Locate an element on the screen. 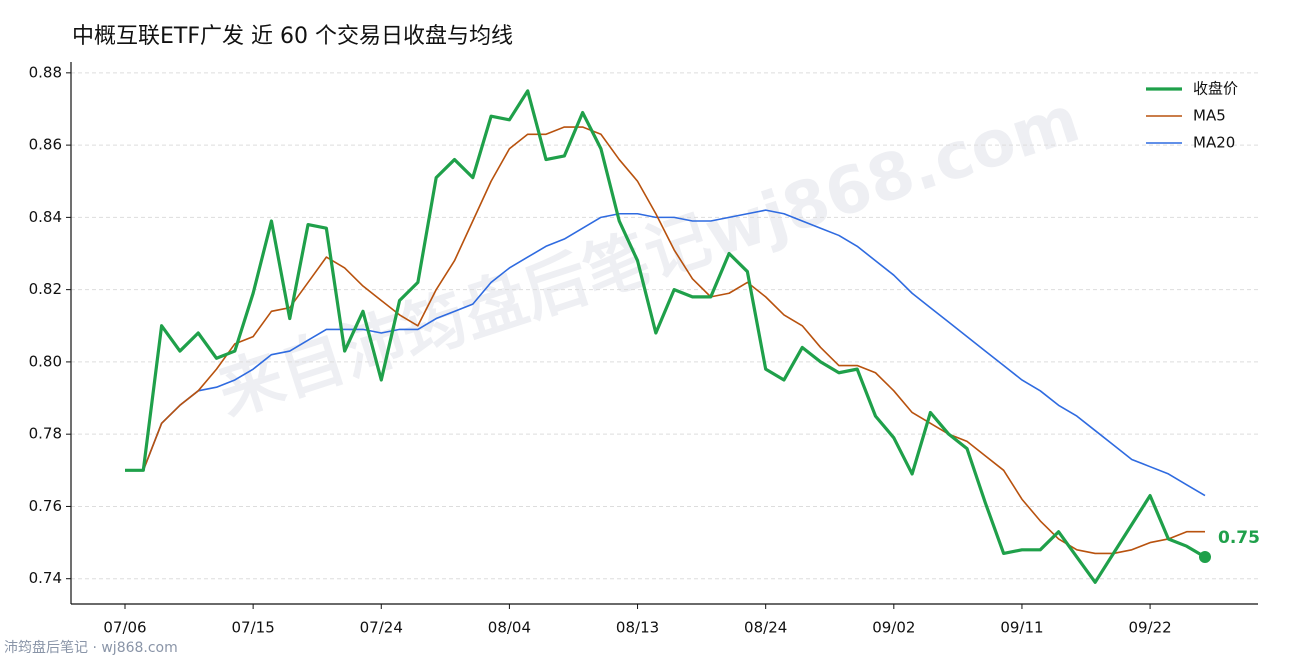 The image size is (1290, 664). legend-label: MA5 is located at coordinates (1209, 116).